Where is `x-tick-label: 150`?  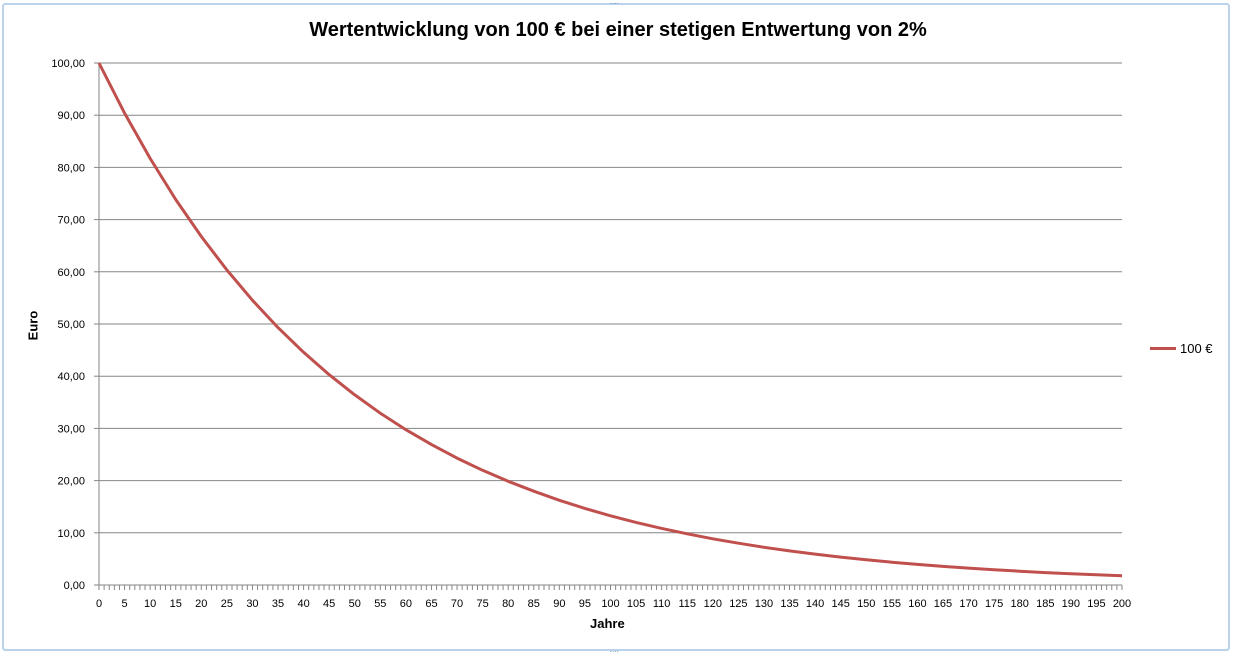 x-tick-label: 150 is located at coordinates (866, 604).